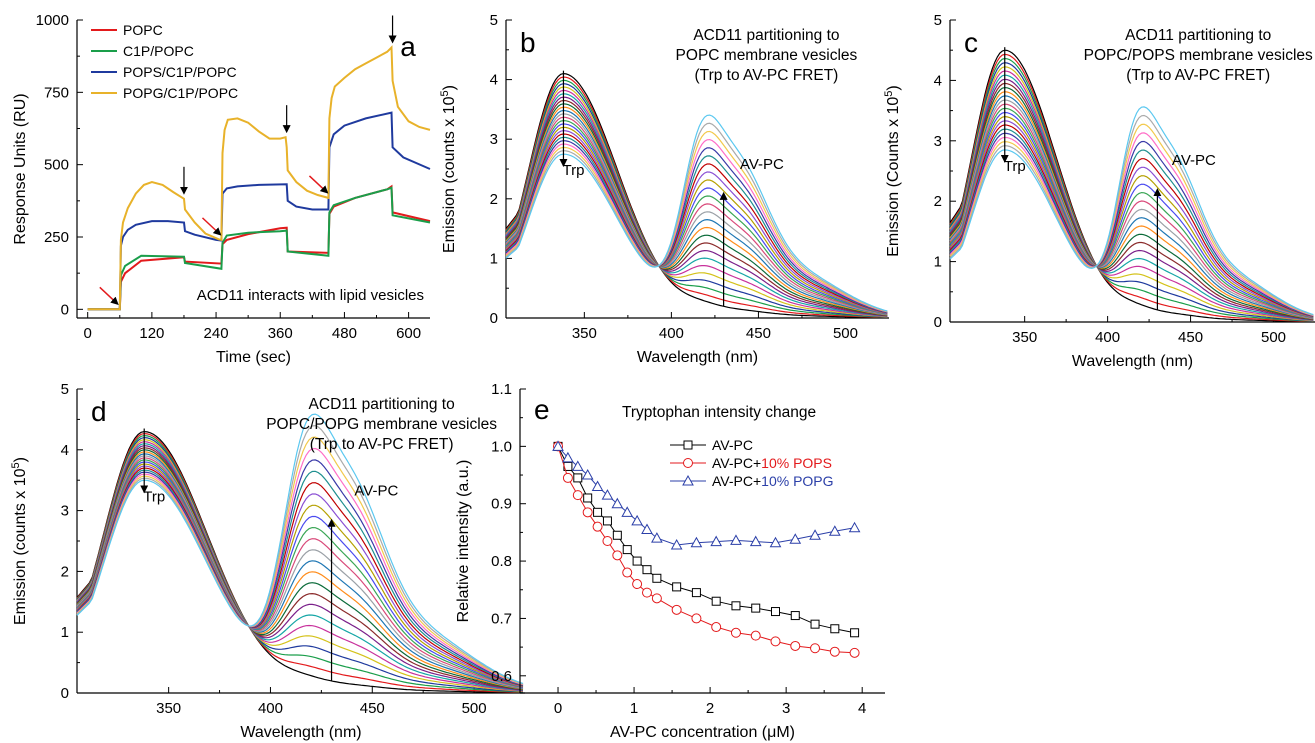  Describe the element at coordinates (719, 412) in the screenshot. I see `panel-e-title: Tryptophan intensity change` at that location.